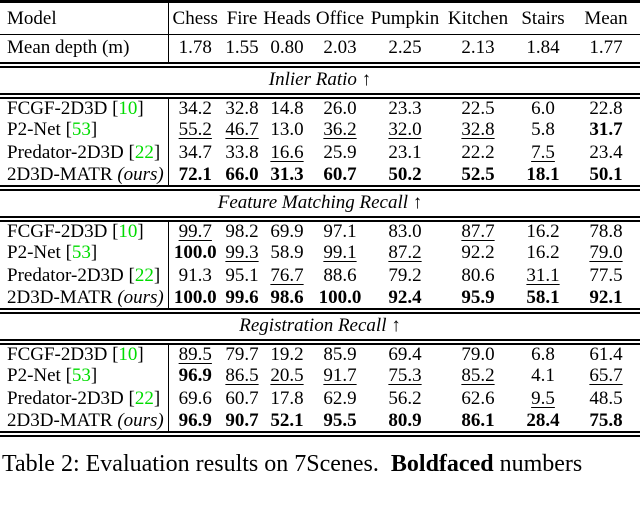  I want to click on metric-value-cell: 88.6, so click(340, 276).